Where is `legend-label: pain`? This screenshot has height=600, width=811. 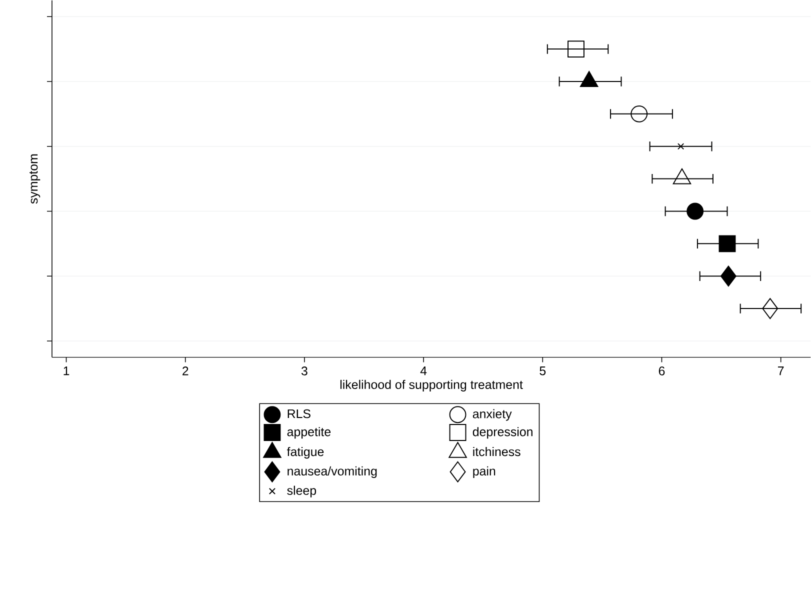 legend-label: pain is located at coordinates (484, 472).